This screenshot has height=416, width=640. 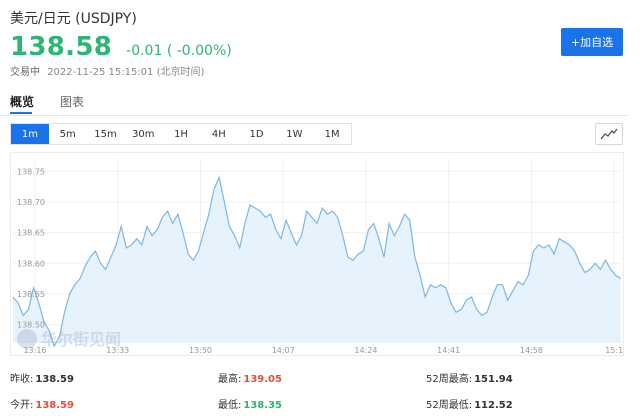 I want to click on tab-chart: 图表, so click(x=72, y=102).